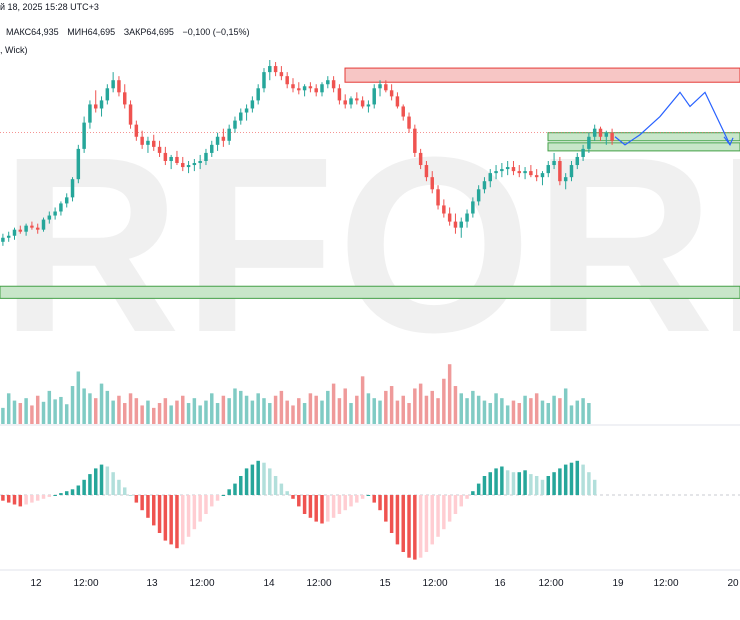 This screenshot has width=740, height=620. Describe the element at coordinates (643, 147) in the screenshot. I see `zone-support` at that location.